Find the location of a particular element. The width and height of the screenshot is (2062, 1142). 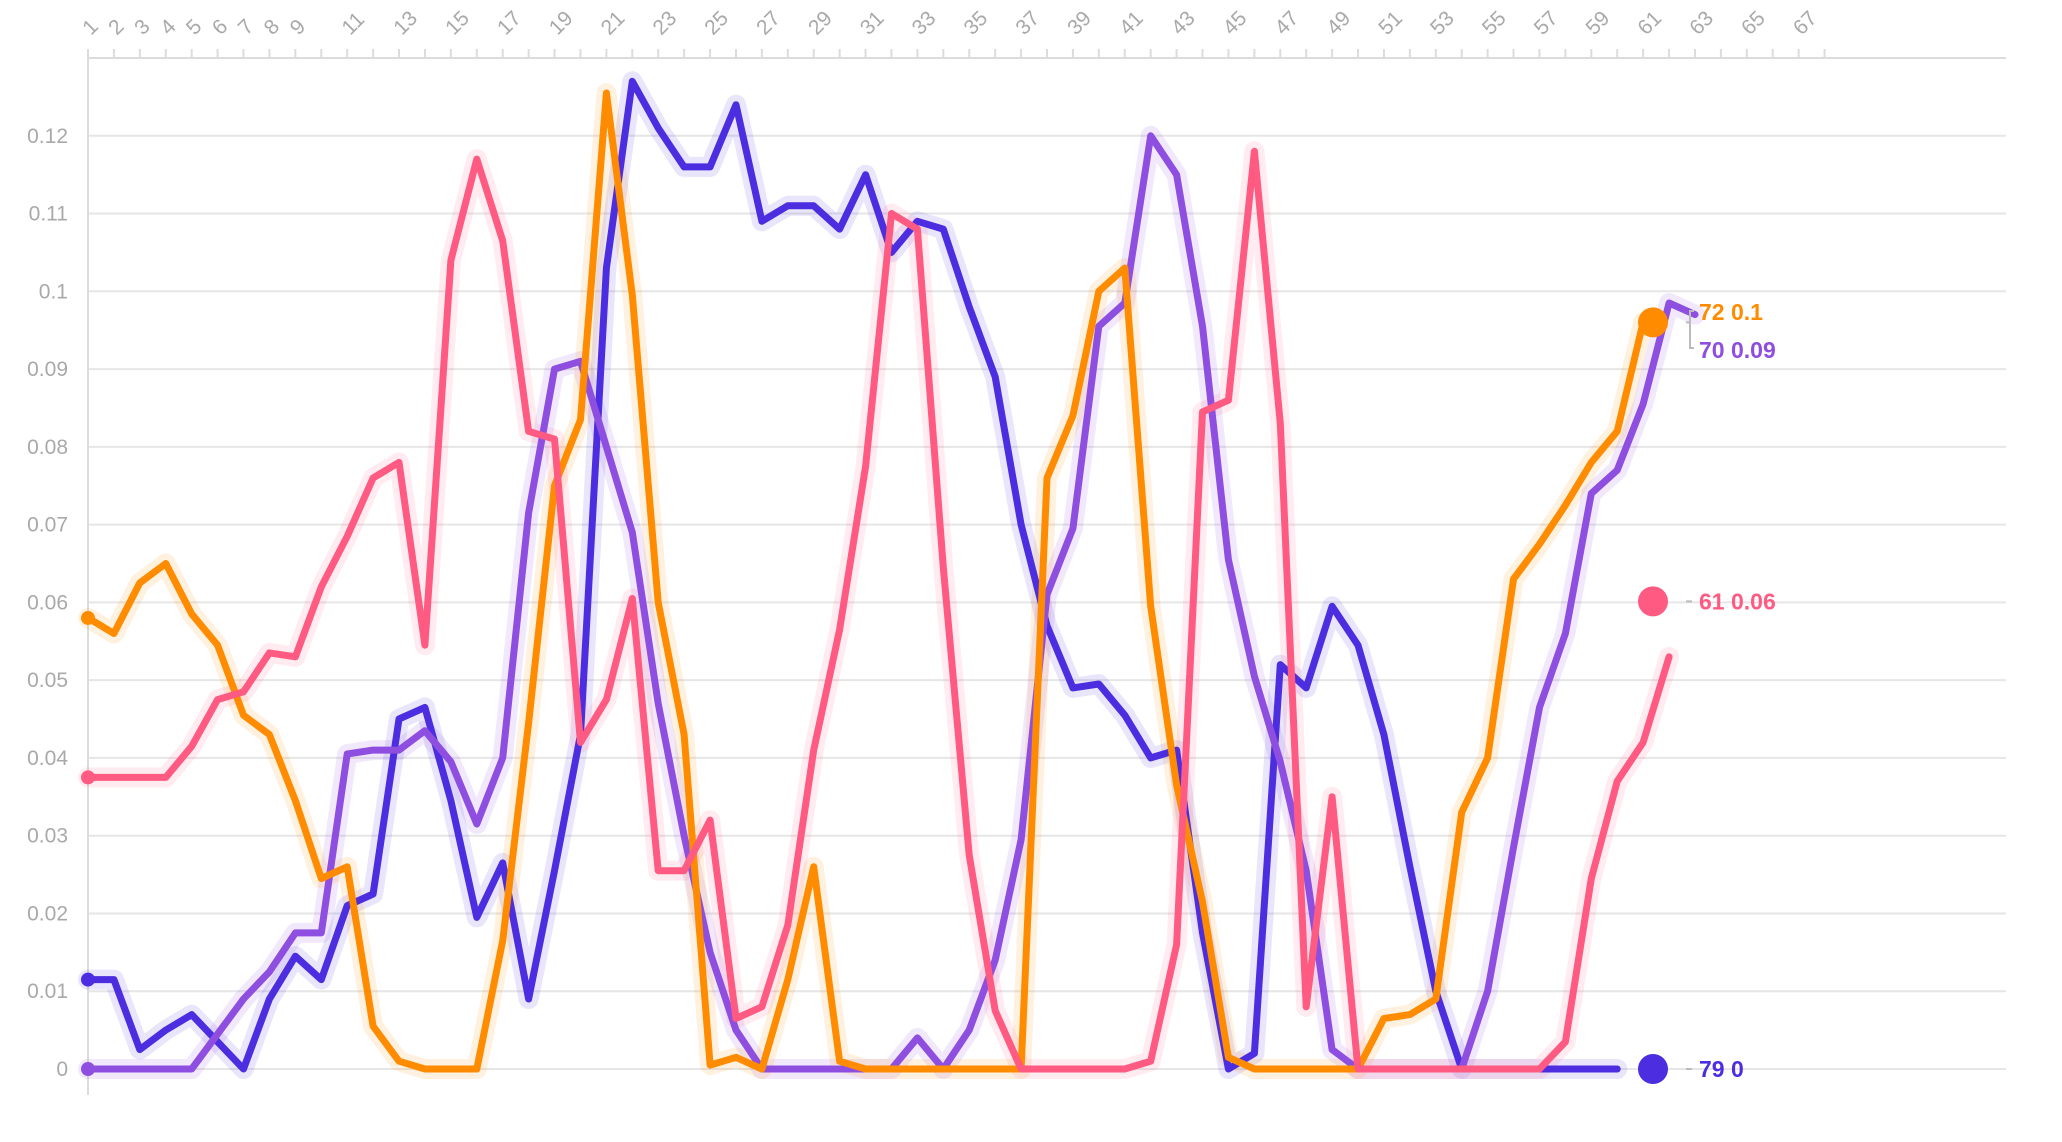

x-tick-label: 7 is located at coordinates (246, 27).